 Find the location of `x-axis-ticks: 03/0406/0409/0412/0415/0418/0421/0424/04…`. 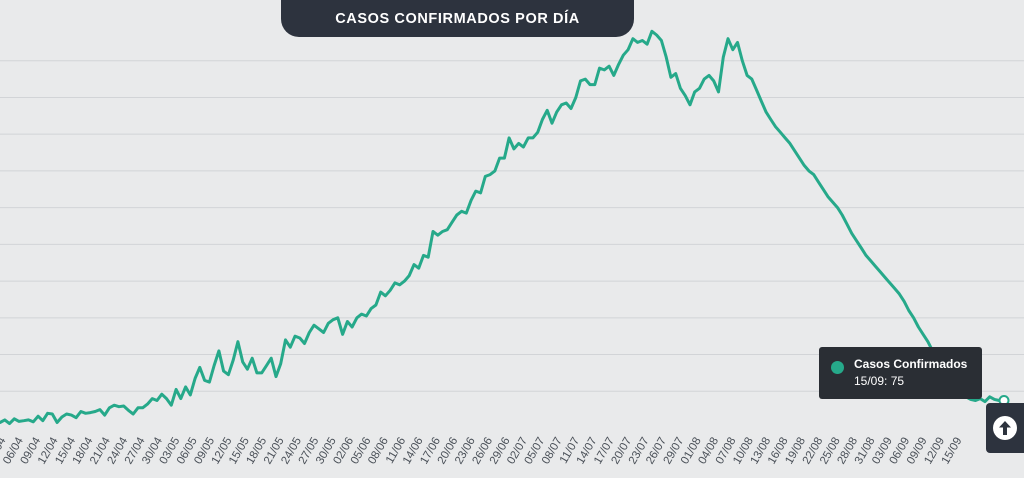

x-axis-ticks: 03/0406/0409/0412/0415/0418/0421/0424/04… is located at coordinates (482, 450).